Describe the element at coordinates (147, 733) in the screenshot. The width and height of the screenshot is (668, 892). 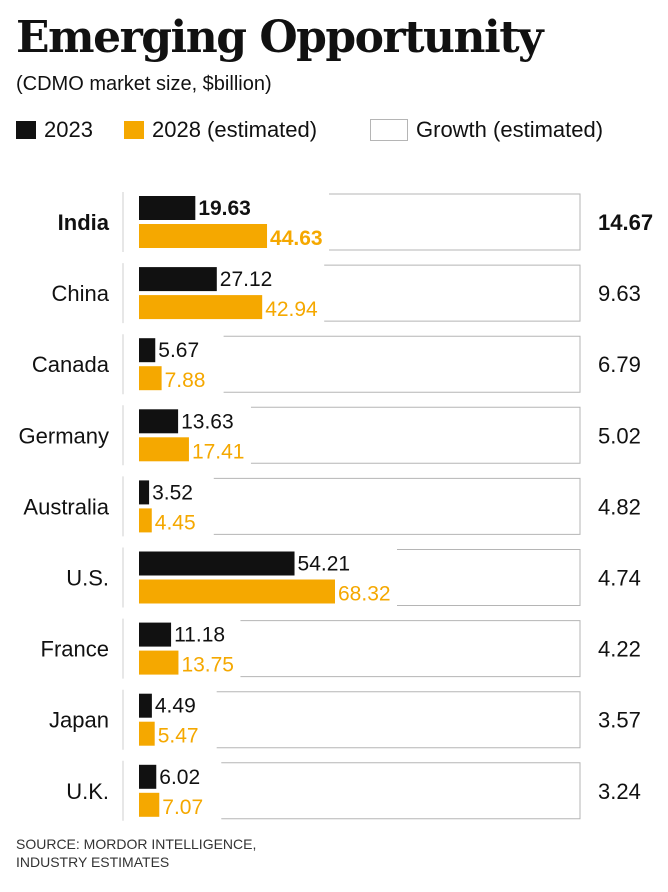
I see `bar-2028-japan` at that location.